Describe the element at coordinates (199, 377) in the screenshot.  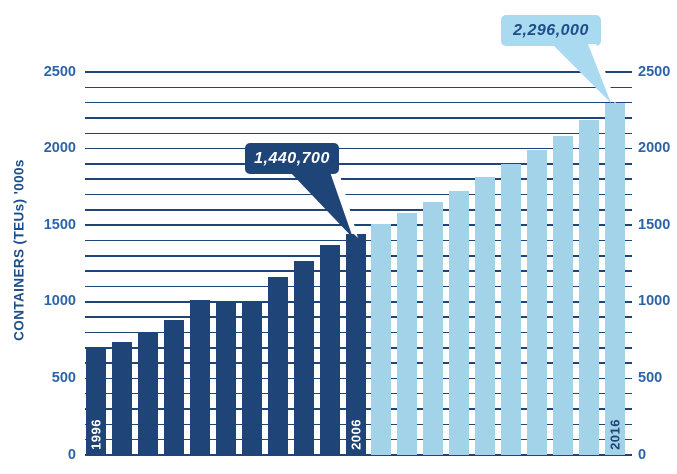
I see `bar-2000` at that location.